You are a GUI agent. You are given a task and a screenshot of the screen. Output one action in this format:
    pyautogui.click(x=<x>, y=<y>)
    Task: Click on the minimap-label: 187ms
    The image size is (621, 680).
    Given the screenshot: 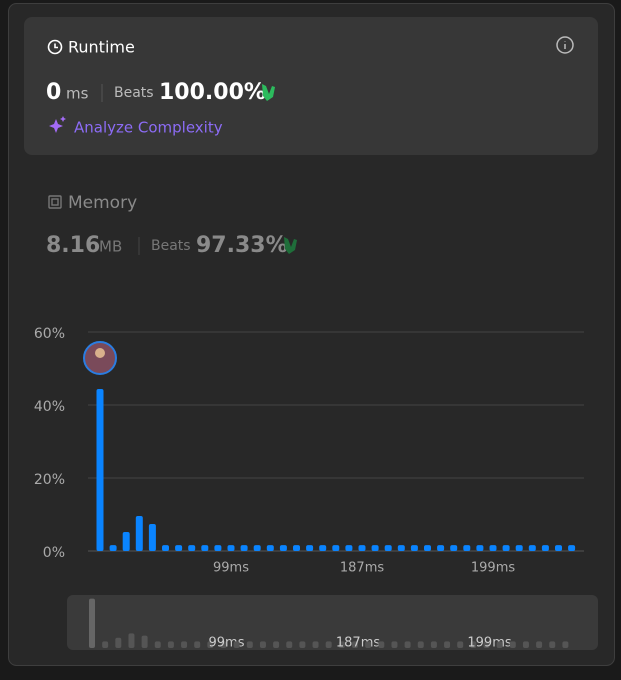 What is the action you would take?
    pyautogui.click(x=358, y=643)
    